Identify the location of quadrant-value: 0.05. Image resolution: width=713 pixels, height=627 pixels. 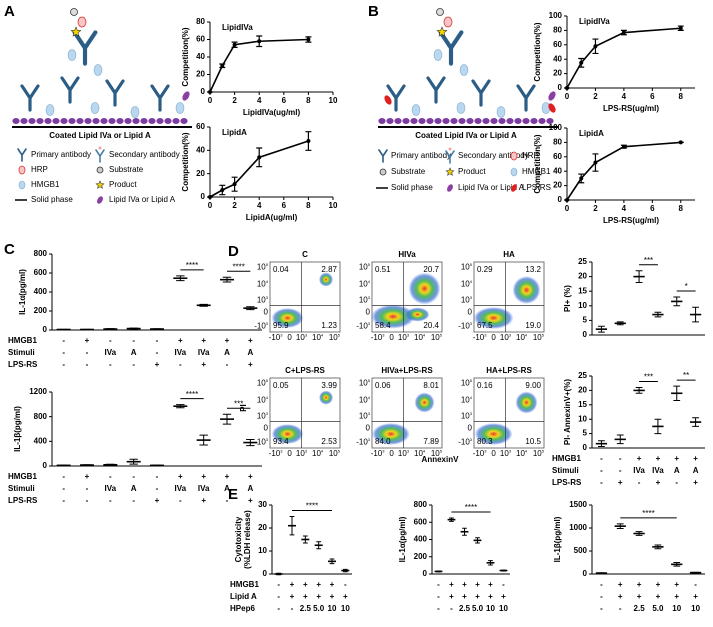
(281, 385).